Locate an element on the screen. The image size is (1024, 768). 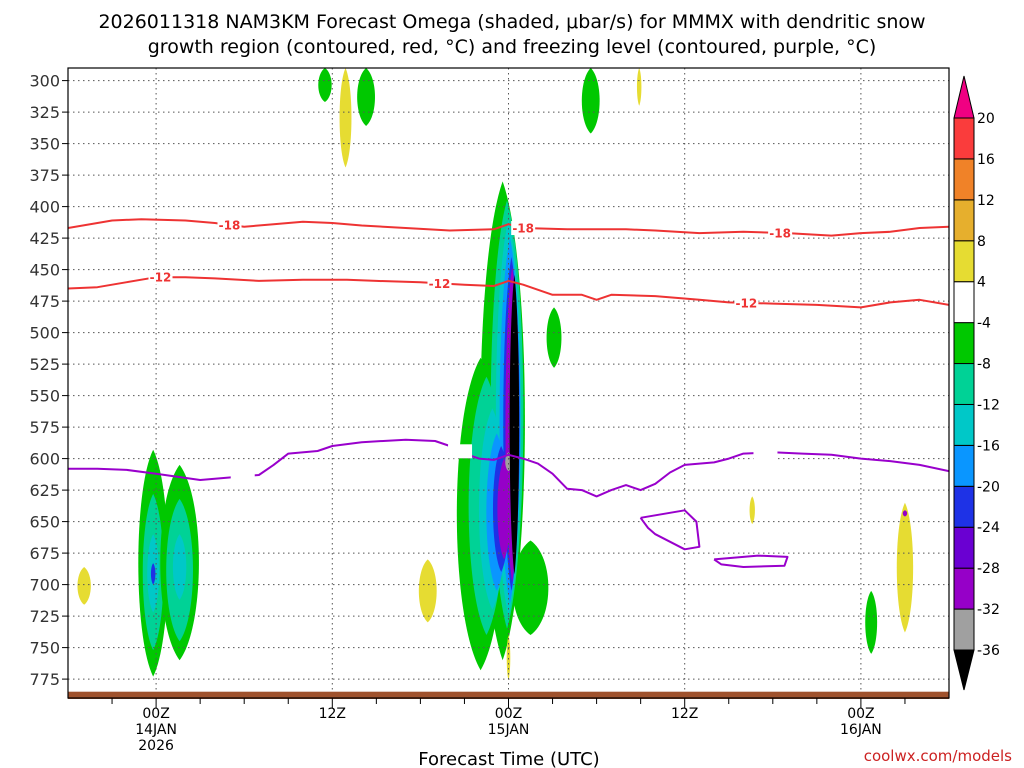
x-tick-label-30-0: 00Z is located at coordinates (508, 714).